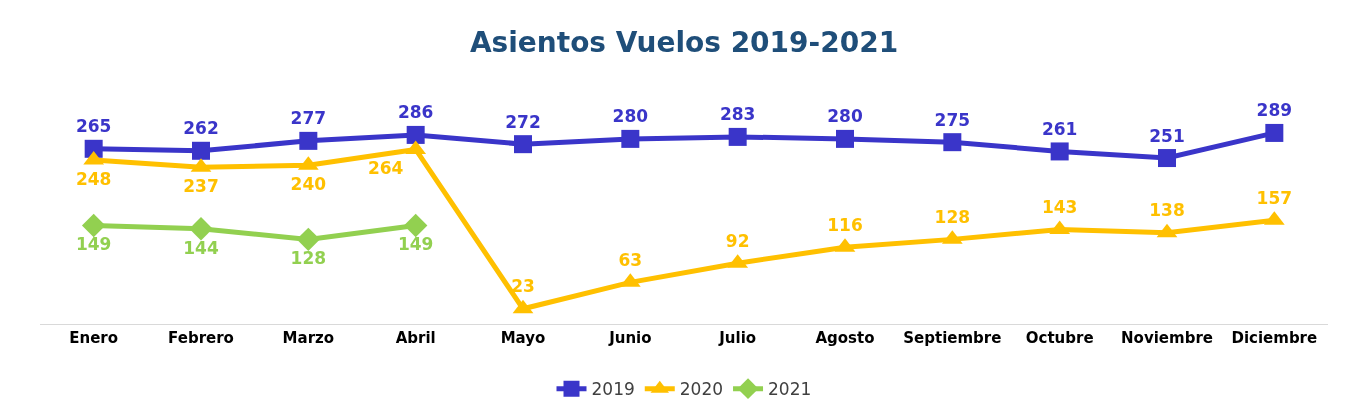 The height and width of the screenshot is (419, 1368). I want to click on x-tick-label: Junio, so click(630, 338).